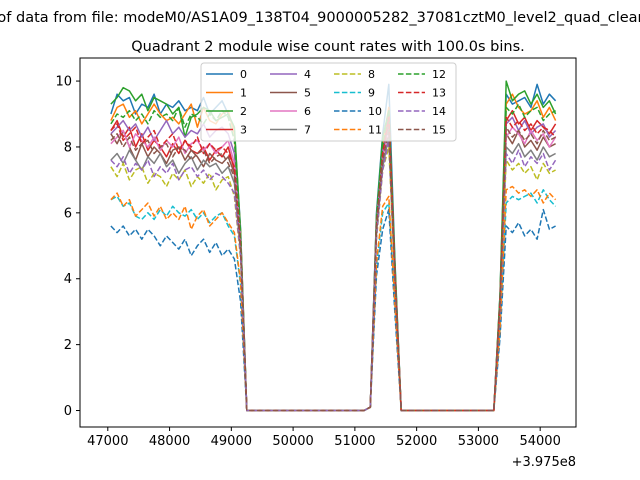 This screenshot has height=480, width=640. I want to click on y-axis: 0 2 4 6 8 10, so click(67, 247).